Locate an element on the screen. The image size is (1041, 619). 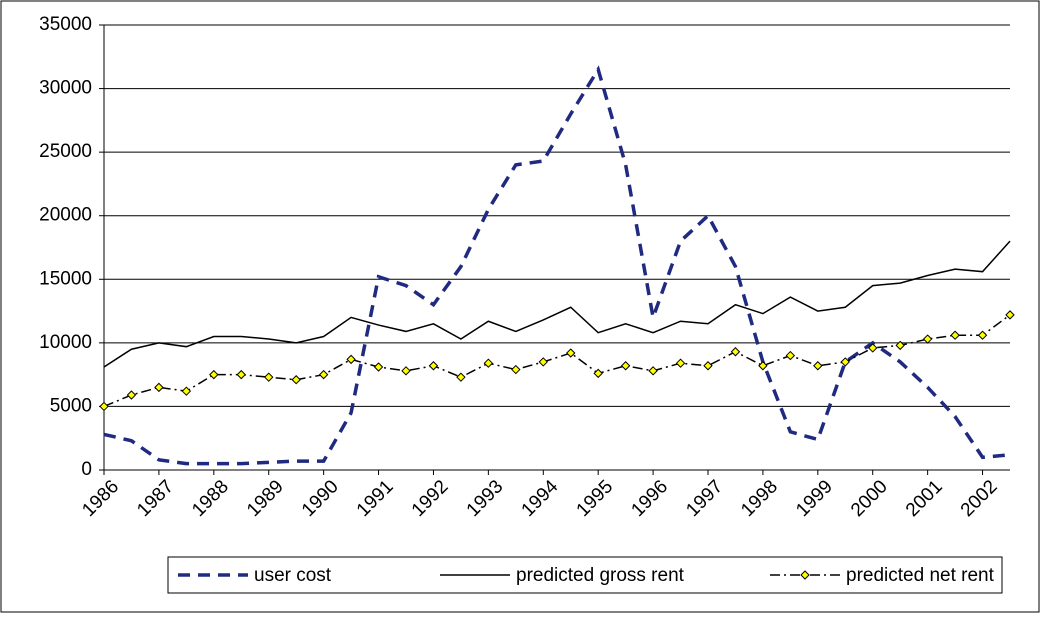
legend-box is located at coordinates (585, 575).